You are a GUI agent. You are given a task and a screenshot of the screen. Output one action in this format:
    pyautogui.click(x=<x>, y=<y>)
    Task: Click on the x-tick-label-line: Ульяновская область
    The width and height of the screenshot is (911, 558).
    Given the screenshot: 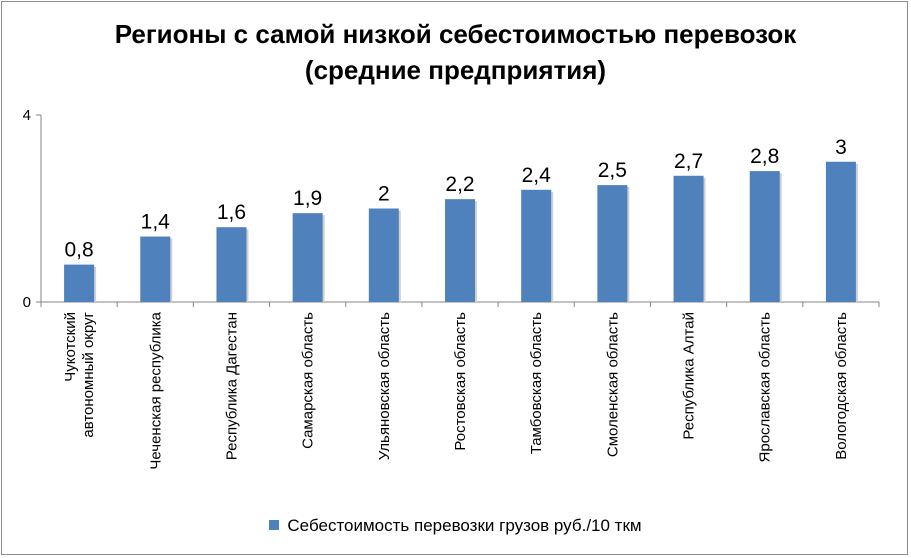 What is the action you would take?
    pyautogui.click(x=384, y=386)
    